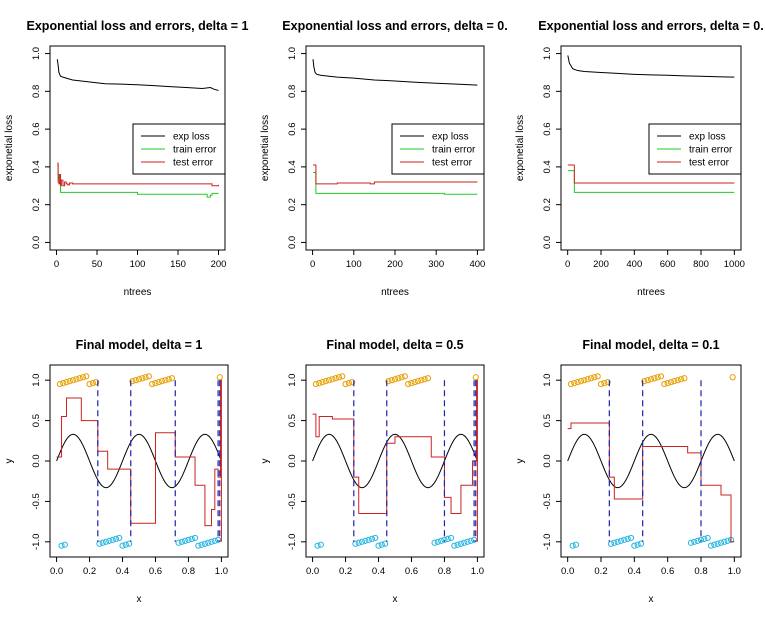  What do you see at coordinates (634, 571) in the screenshot?
I see `x-tick-label: 0.4` at bounding box center [634, 571].